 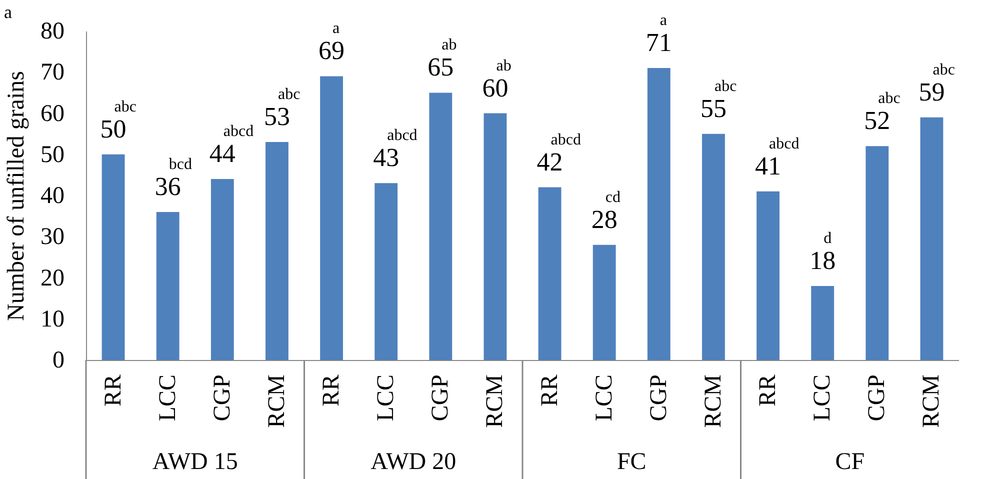 I want to click on annotation: cd, so click(x=612, y=197).